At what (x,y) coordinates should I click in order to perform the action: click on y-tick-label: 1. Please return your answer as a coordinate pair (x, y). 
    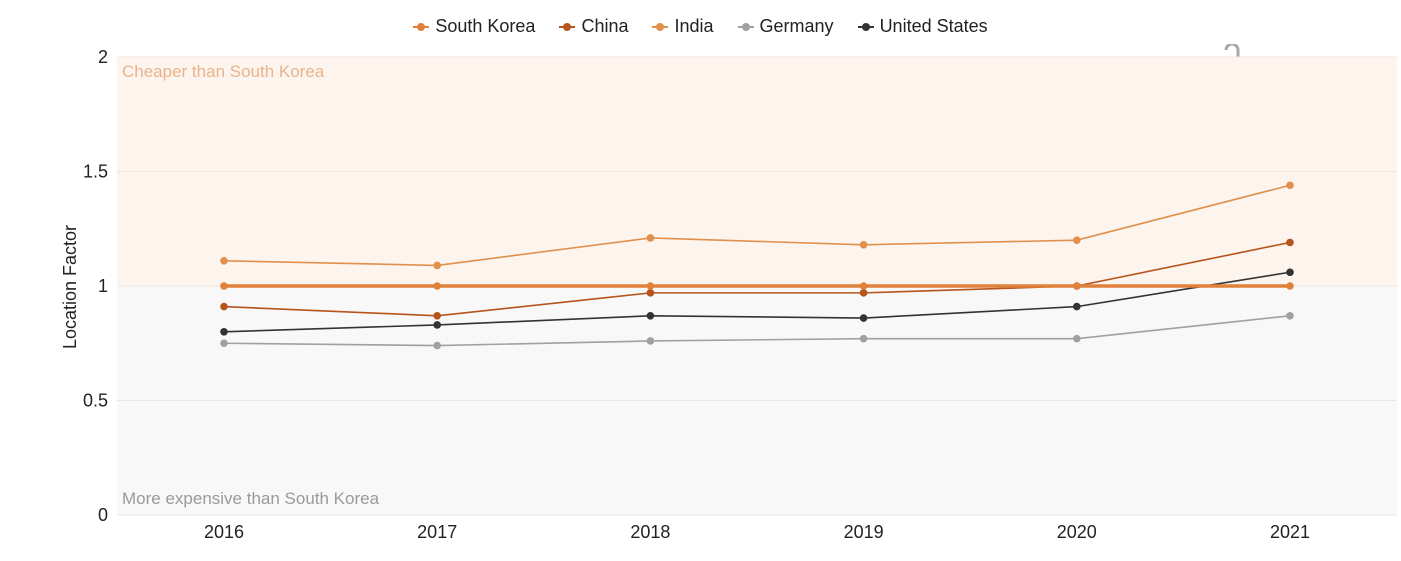
    Looking at the image, I should click on (103, 286).